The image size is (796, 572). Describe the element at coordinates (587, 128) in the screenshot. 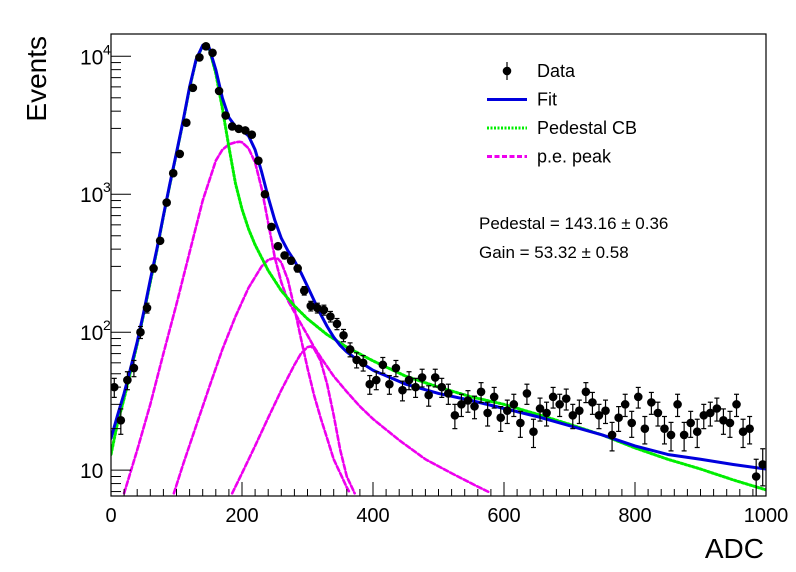

I see `legend-label: Pedestal CB` at that location.